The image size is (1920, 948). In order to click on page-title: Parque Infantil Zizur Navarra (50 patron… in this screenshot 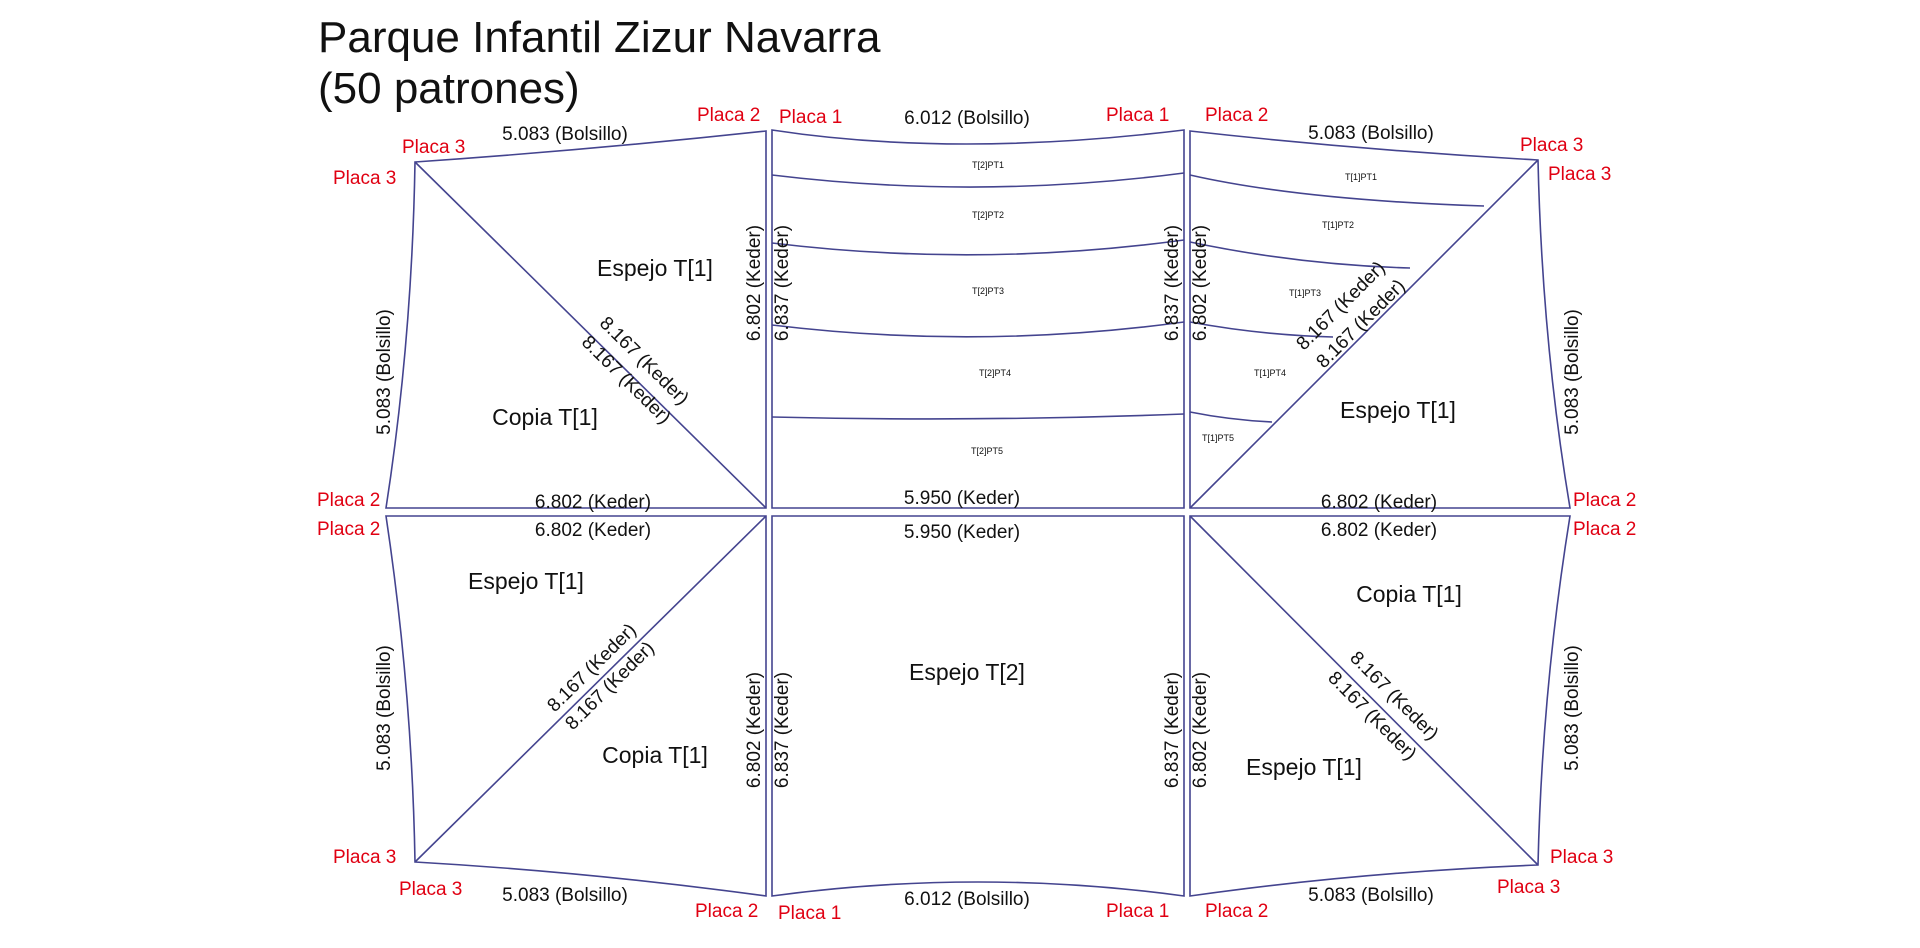, I will do `click(599, 63)`.